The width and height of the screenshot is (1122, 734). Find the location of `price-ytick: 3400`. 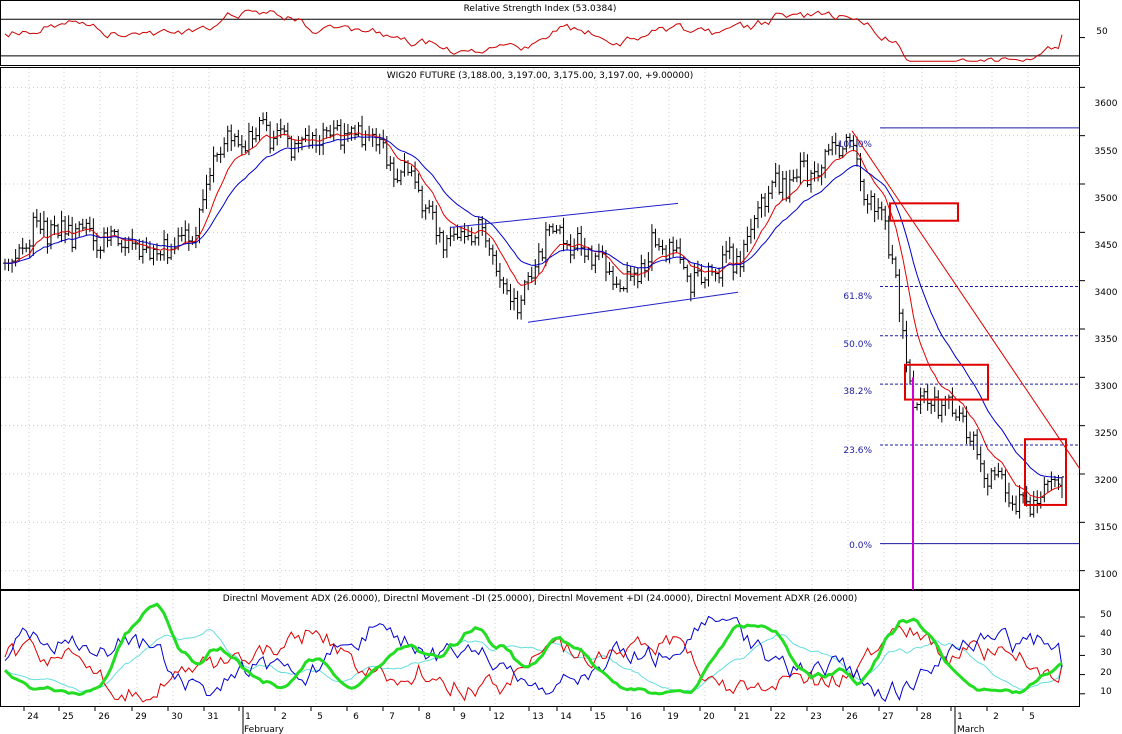

price-ytick: 3400 is located at coordinates (1106, 293).